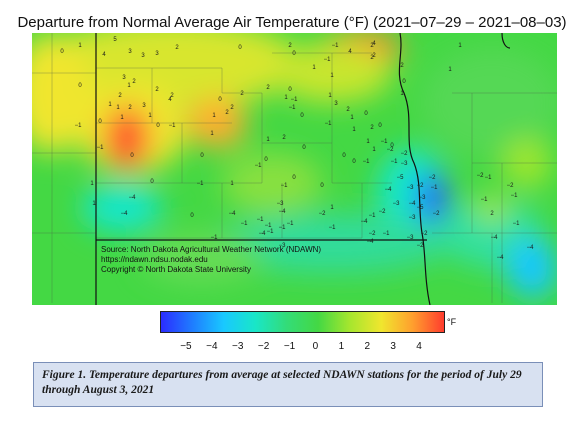 The image size is (584, 425). I want to click on station-value: −5, so click(421, 208).